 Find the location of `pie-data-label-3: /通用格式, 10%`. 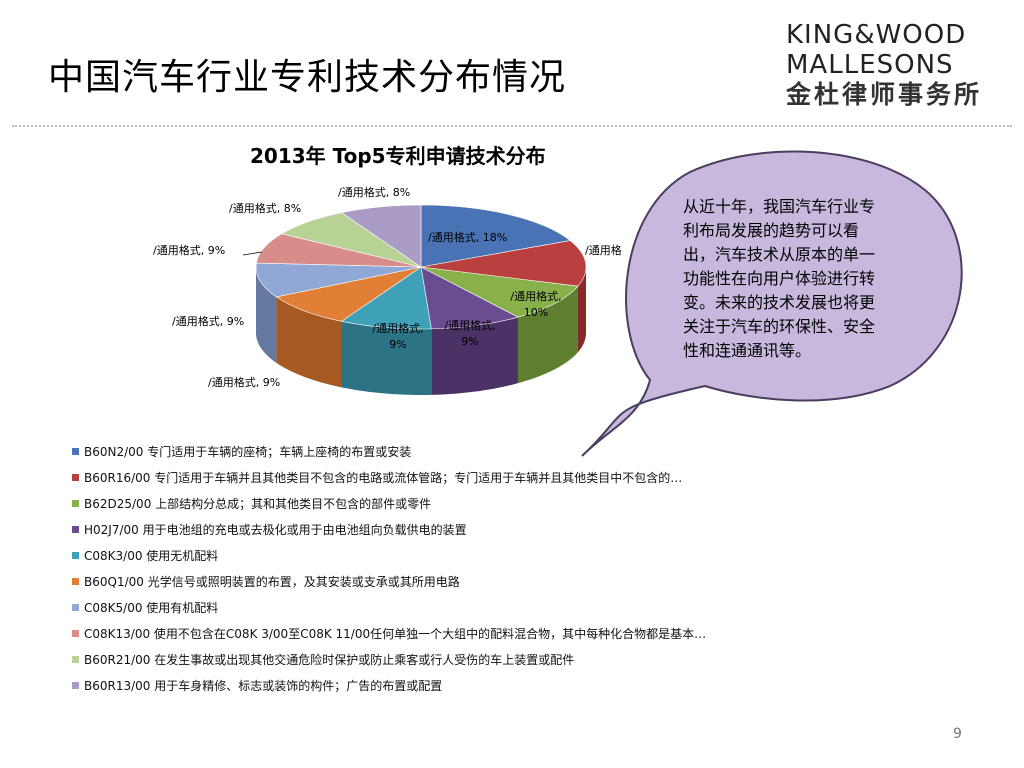

pie-data-label-3: /通用格式, 10% is located at coordinates (535, 304).